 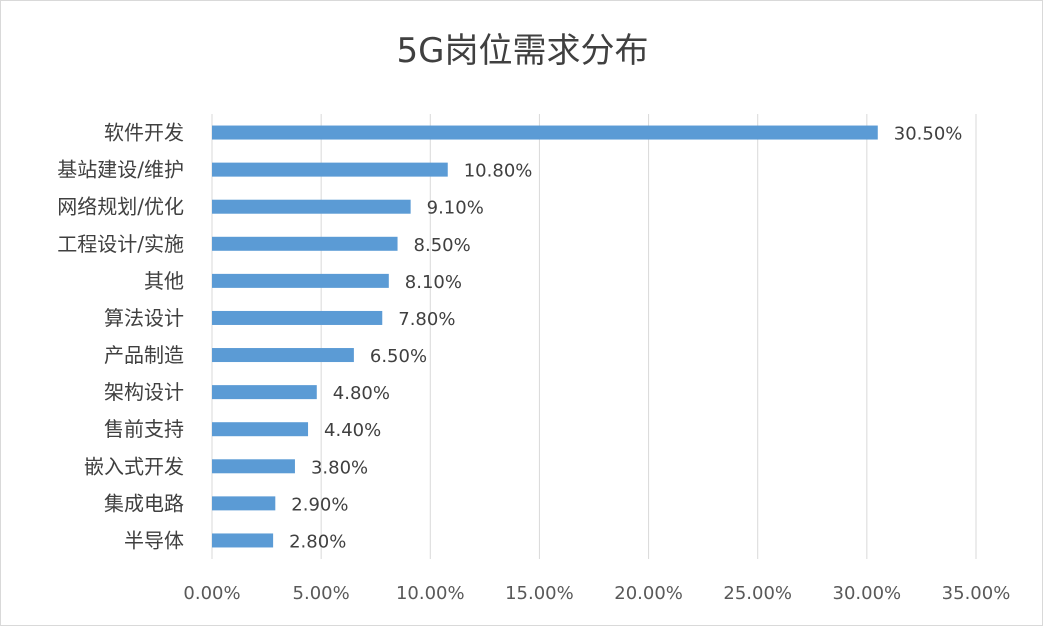 What do you see at coordinates (498, 171) in the screenshot?
I see `data-label: 10.80%` at bounding box center [498, 171].